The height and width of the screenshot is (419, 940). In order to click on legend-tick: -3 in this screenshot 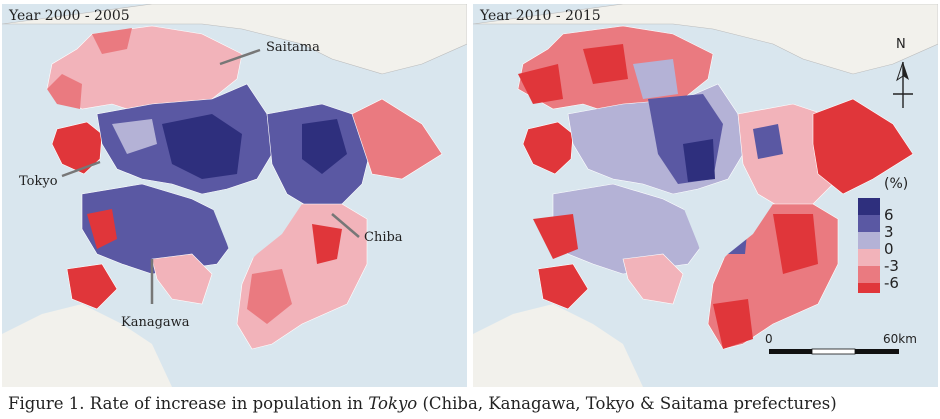, I will do `click(891, 266)`.